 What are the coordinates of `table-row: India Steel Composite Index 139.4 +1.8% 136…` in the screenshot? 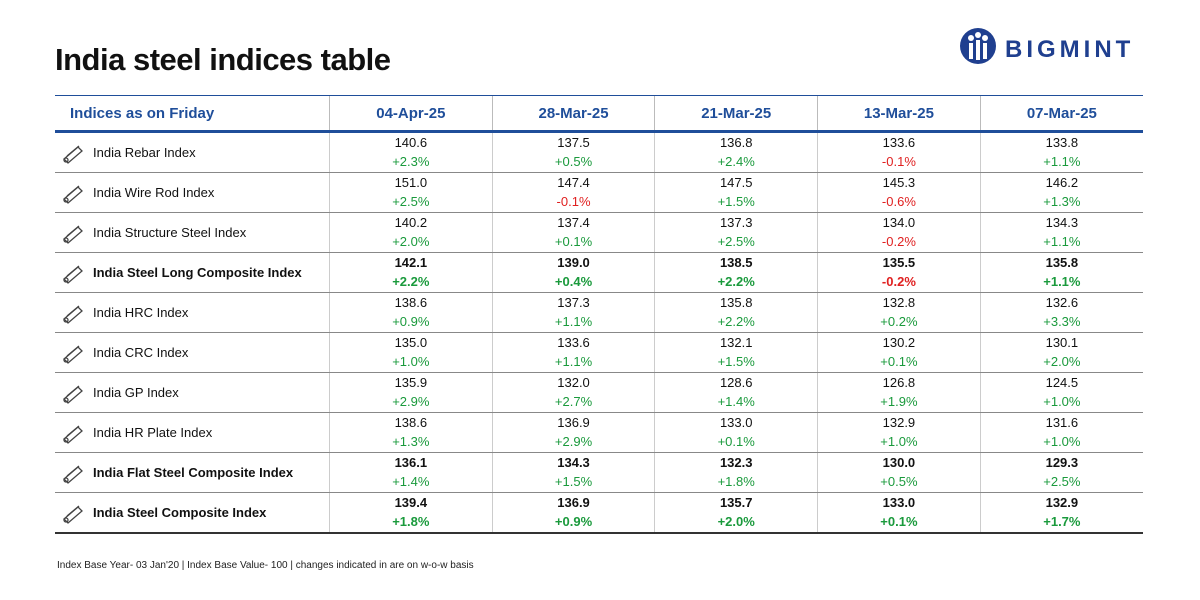 It's located at (599, 513).